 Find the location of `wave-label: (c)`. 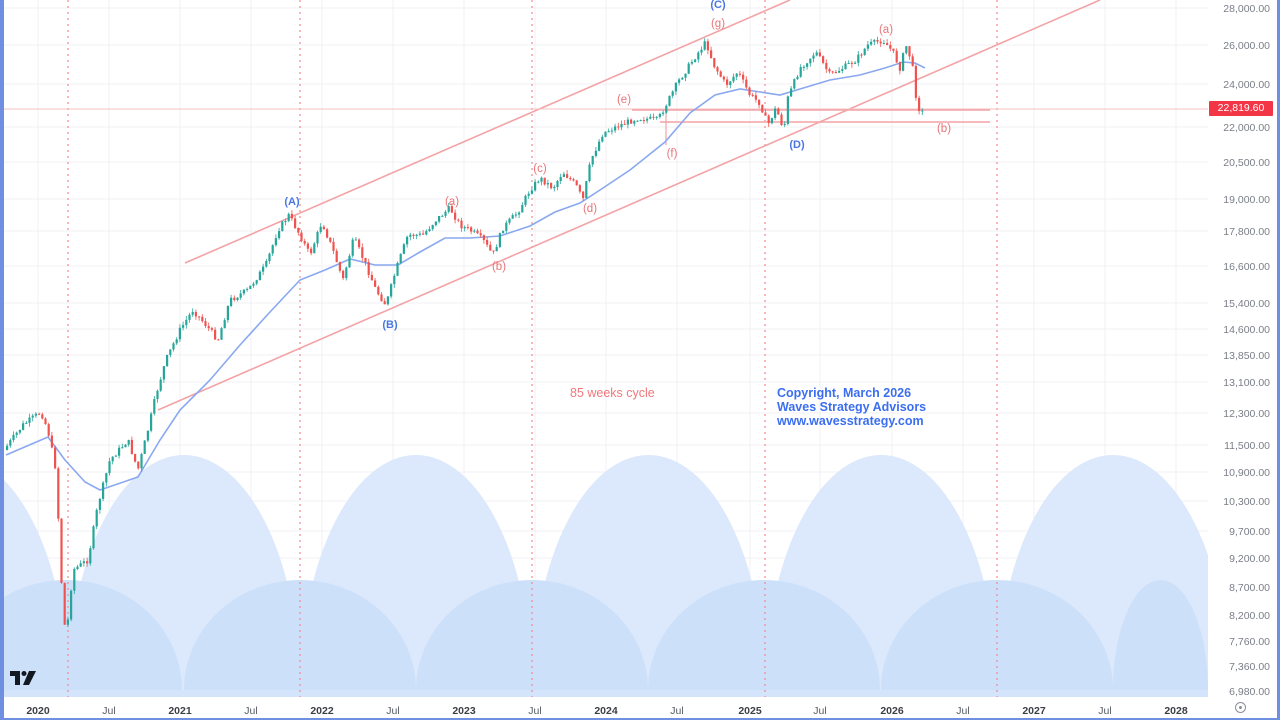

wave-label: (c) is located at coordinates (540, 169).